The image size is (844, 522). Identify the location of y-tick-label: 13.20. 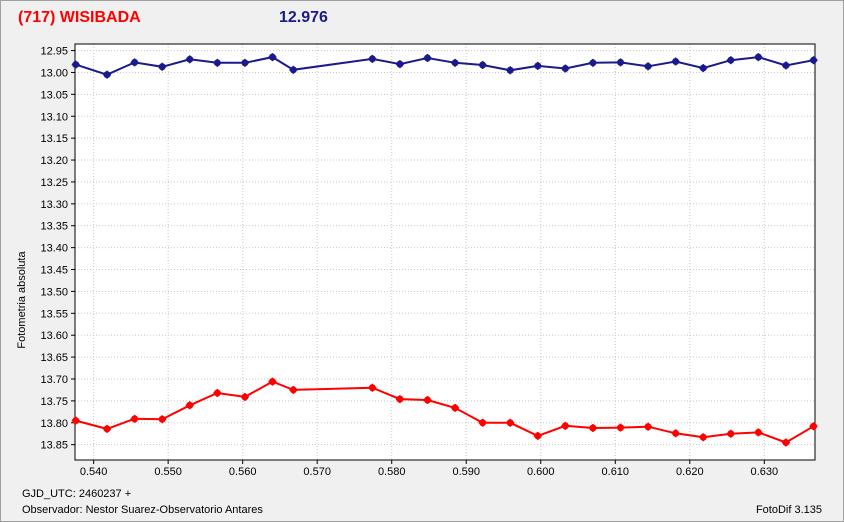
(54, 161).